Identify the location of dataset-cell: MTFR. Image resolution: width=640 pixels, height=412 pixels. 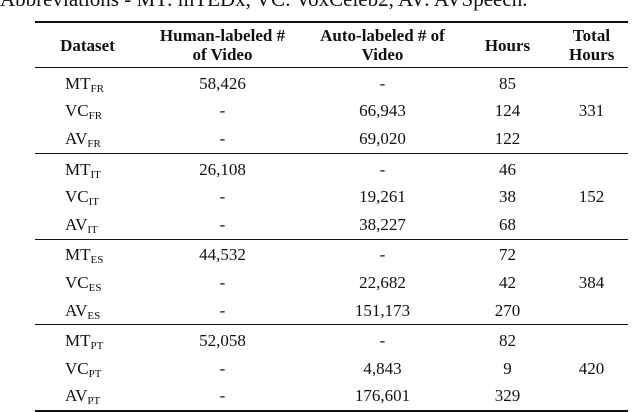
(87, 83).